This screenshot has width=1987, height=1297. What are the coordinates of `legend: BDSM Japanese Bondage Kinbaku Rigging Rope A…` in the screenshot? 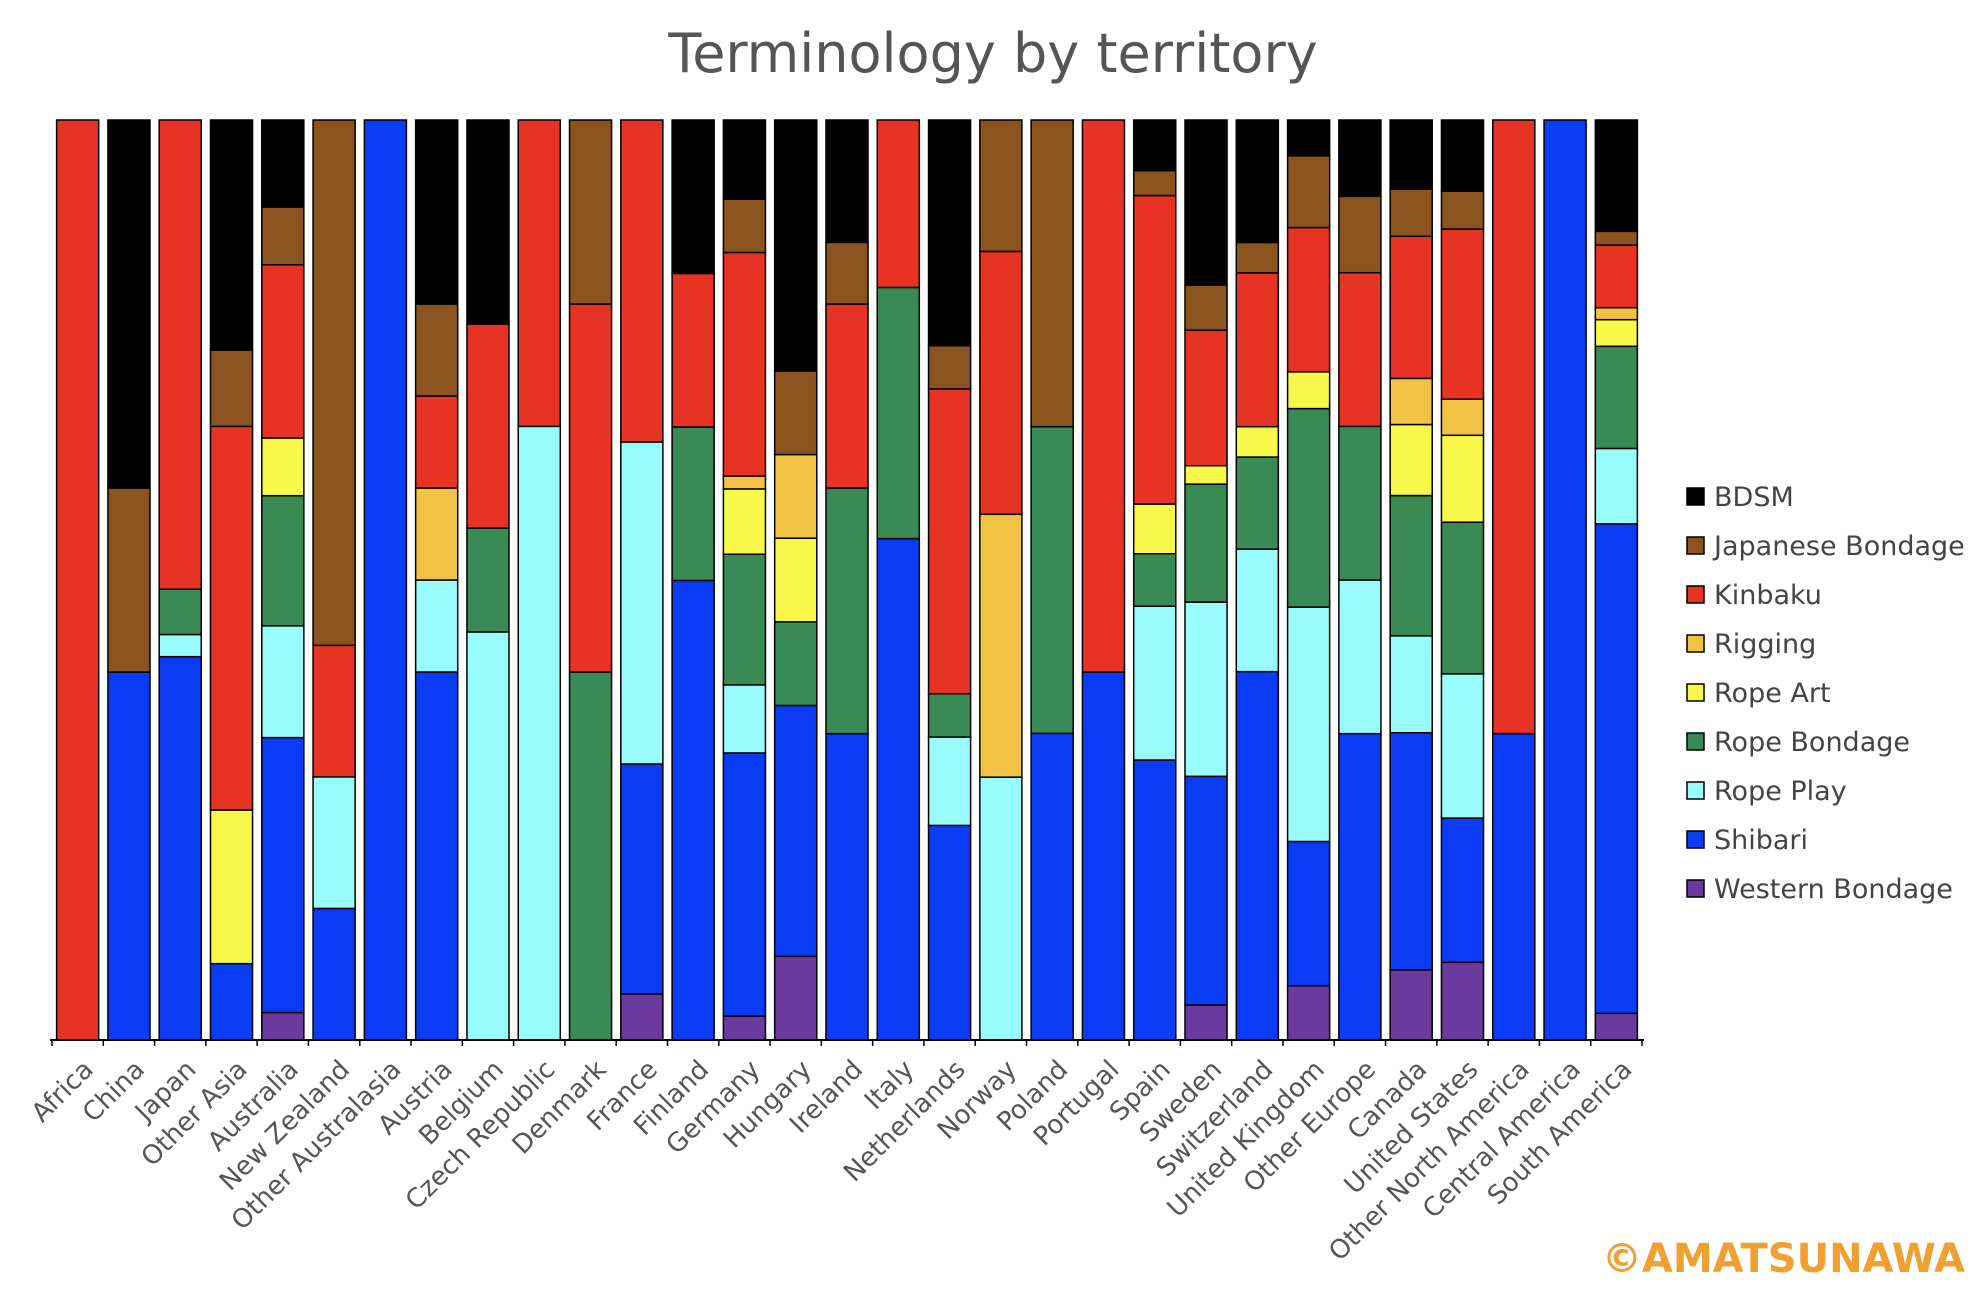 It's located at (1825, 693).